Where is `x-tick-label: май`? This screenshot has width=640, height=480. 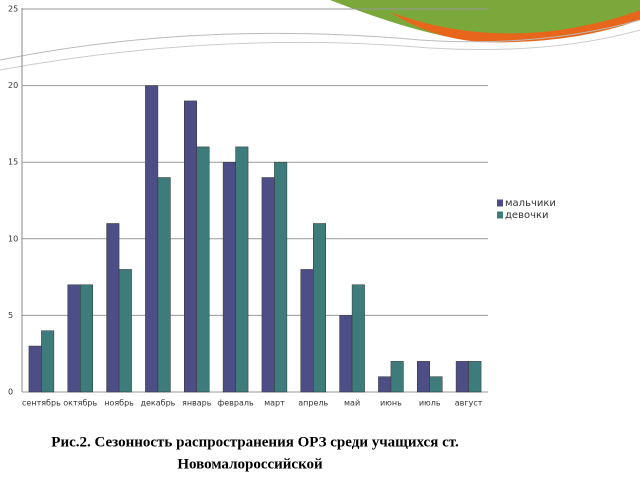 x-tick-label: май is located at coordinates (352, 403).